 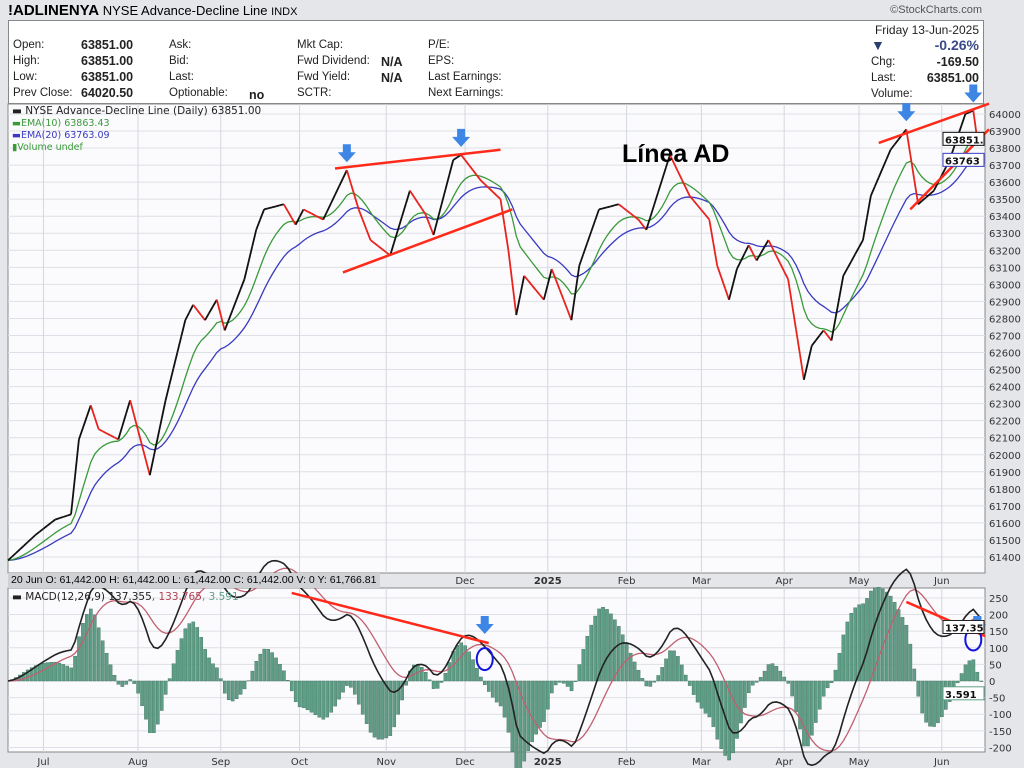 What do you see at coordinates (138, 762) in the screenshot?
I see `macd-x-tick-label: Aug` at bounding box center [138, 762].